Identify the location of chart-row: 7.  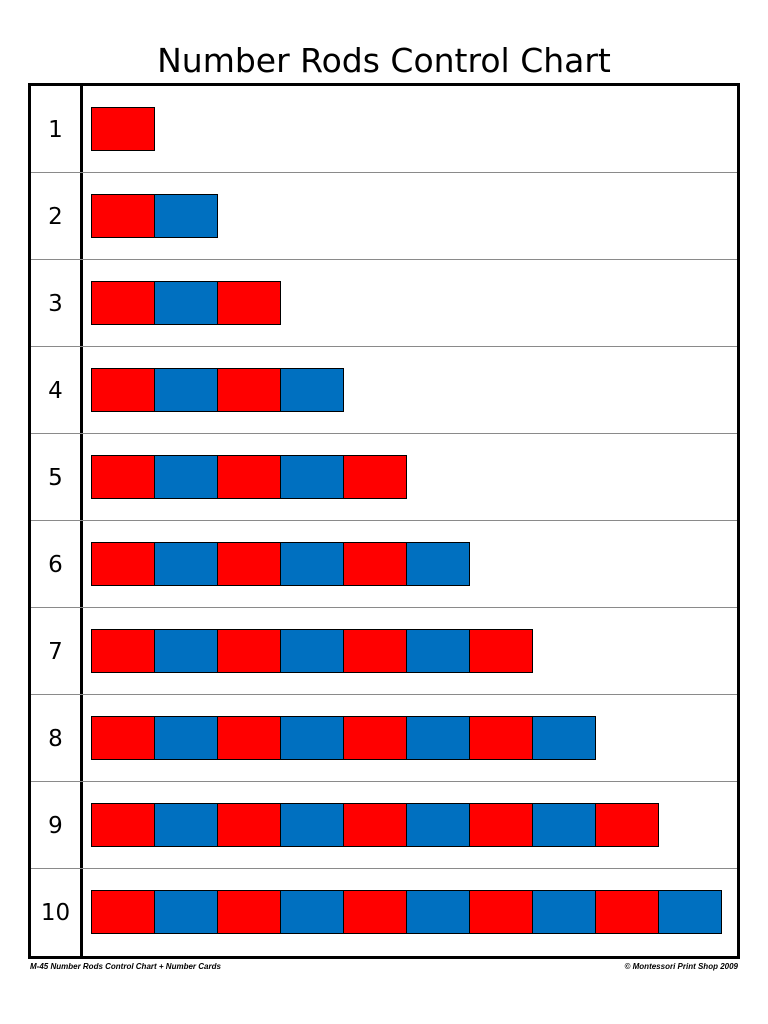
(384, 651).